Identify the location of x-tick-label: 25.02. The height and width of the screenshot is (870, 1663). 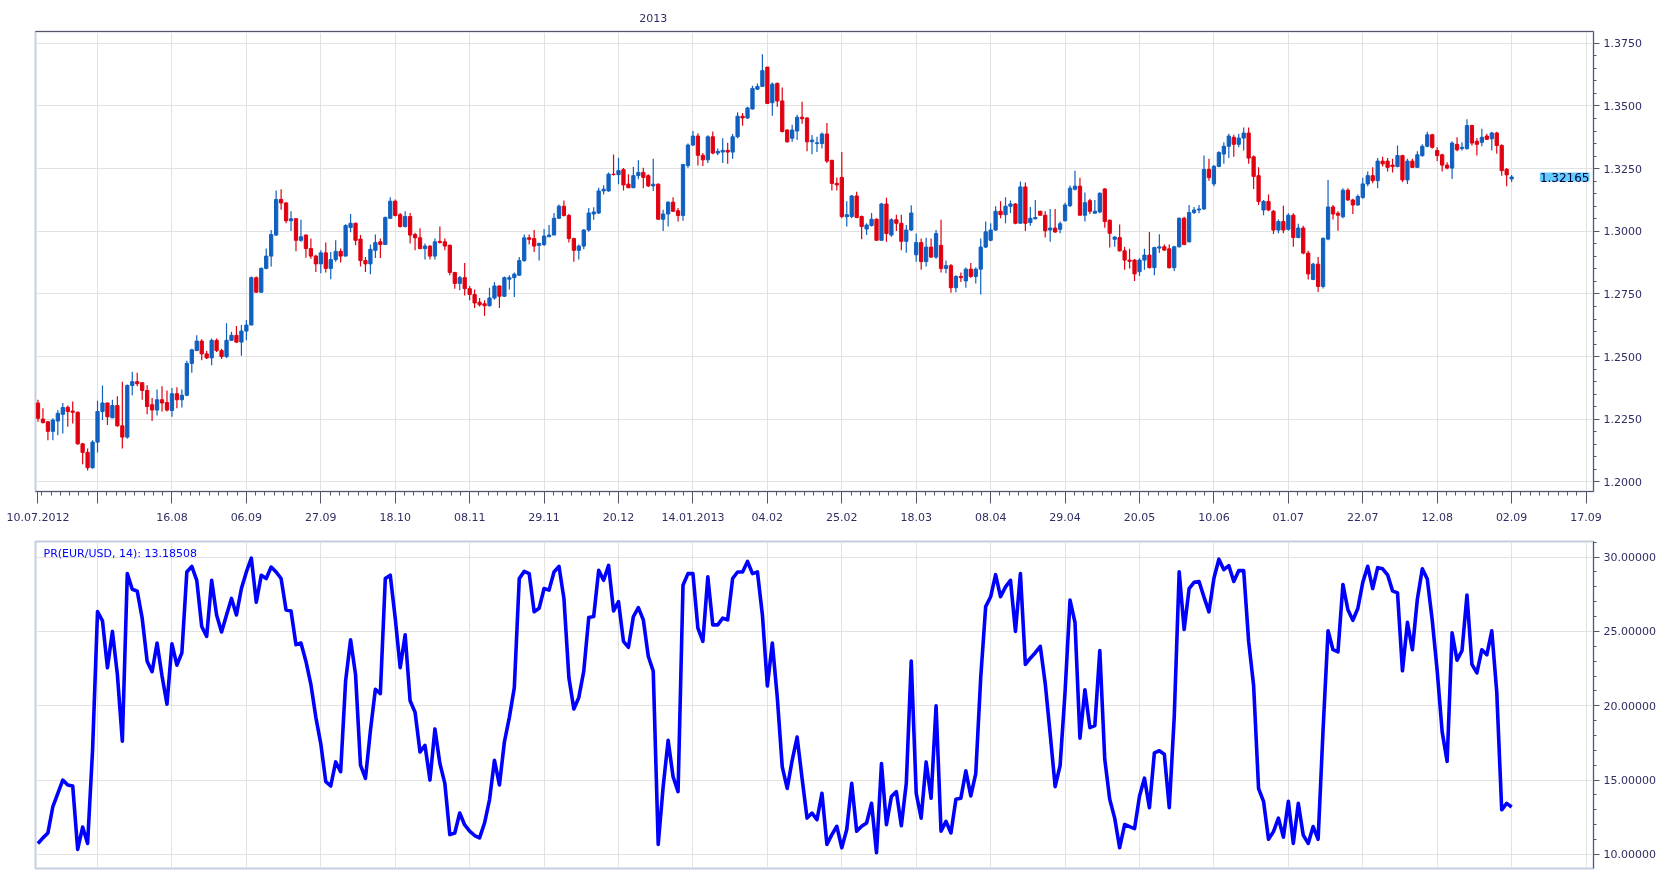
(842, 517).